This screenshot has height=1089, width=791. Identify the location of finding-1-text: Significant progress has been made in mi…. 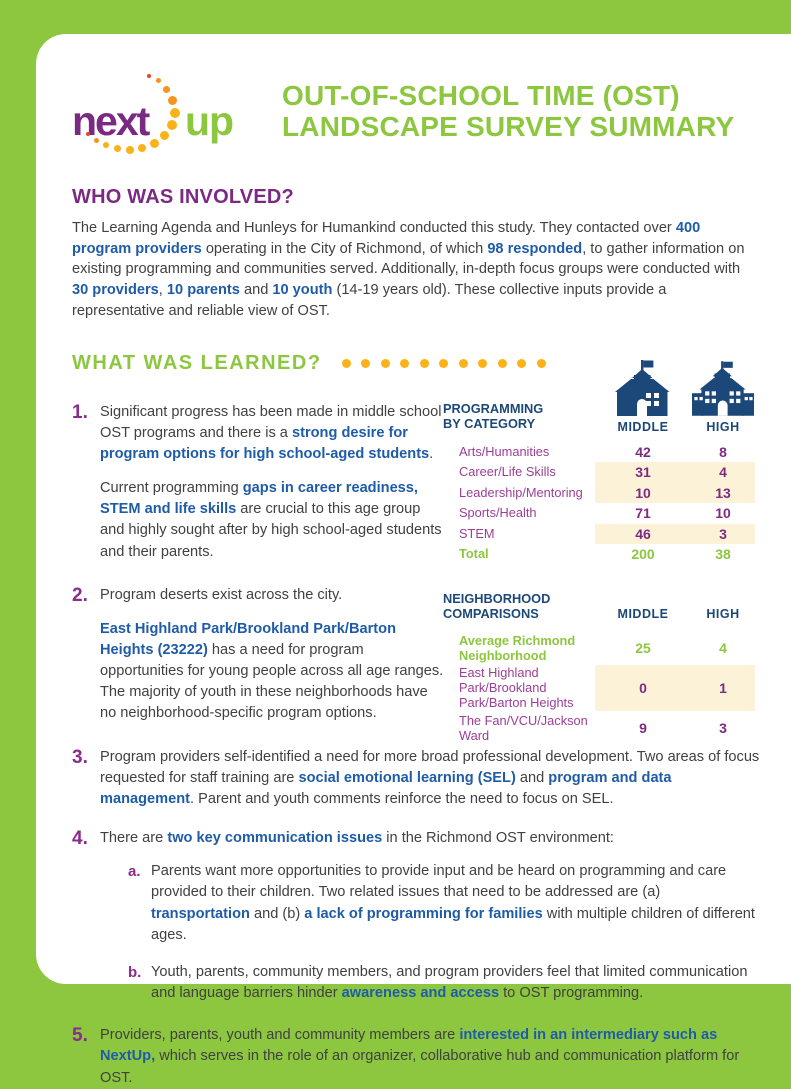
(274, 482).